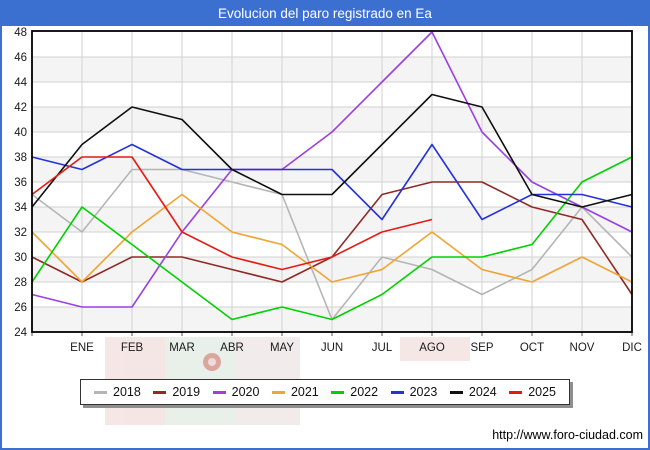 The image size is (650, 450). I want to click on footer-url: http://www.foro-ciudad.com, so click(567, 435).